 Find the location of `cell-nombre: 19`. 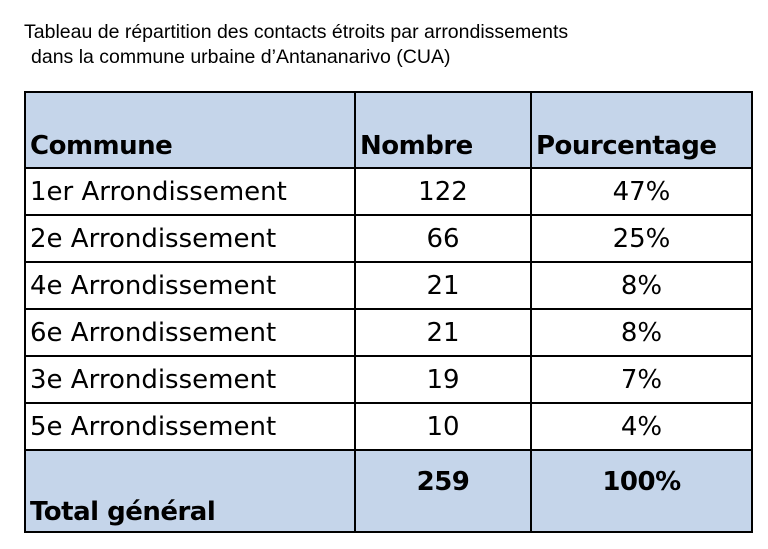

cell-nombre: 19 is located at coordinates (443, 379).